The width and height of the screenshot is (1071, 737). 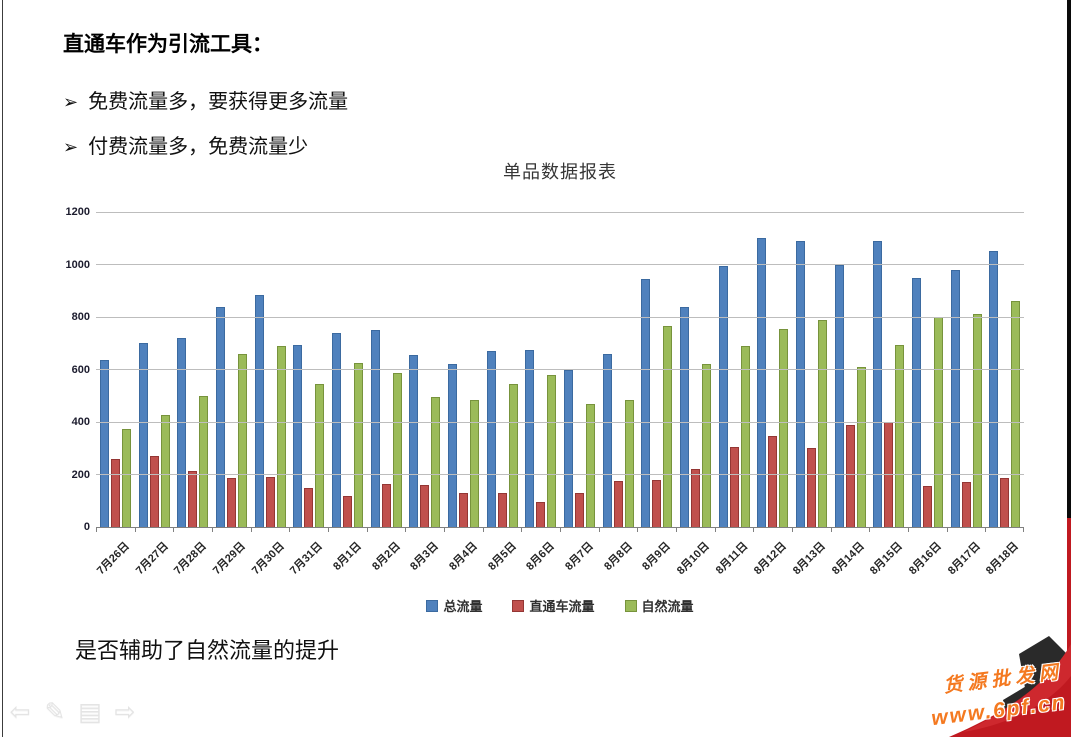 I want to click on x-tick-label: 8月1日, so click(x=347, y=556).